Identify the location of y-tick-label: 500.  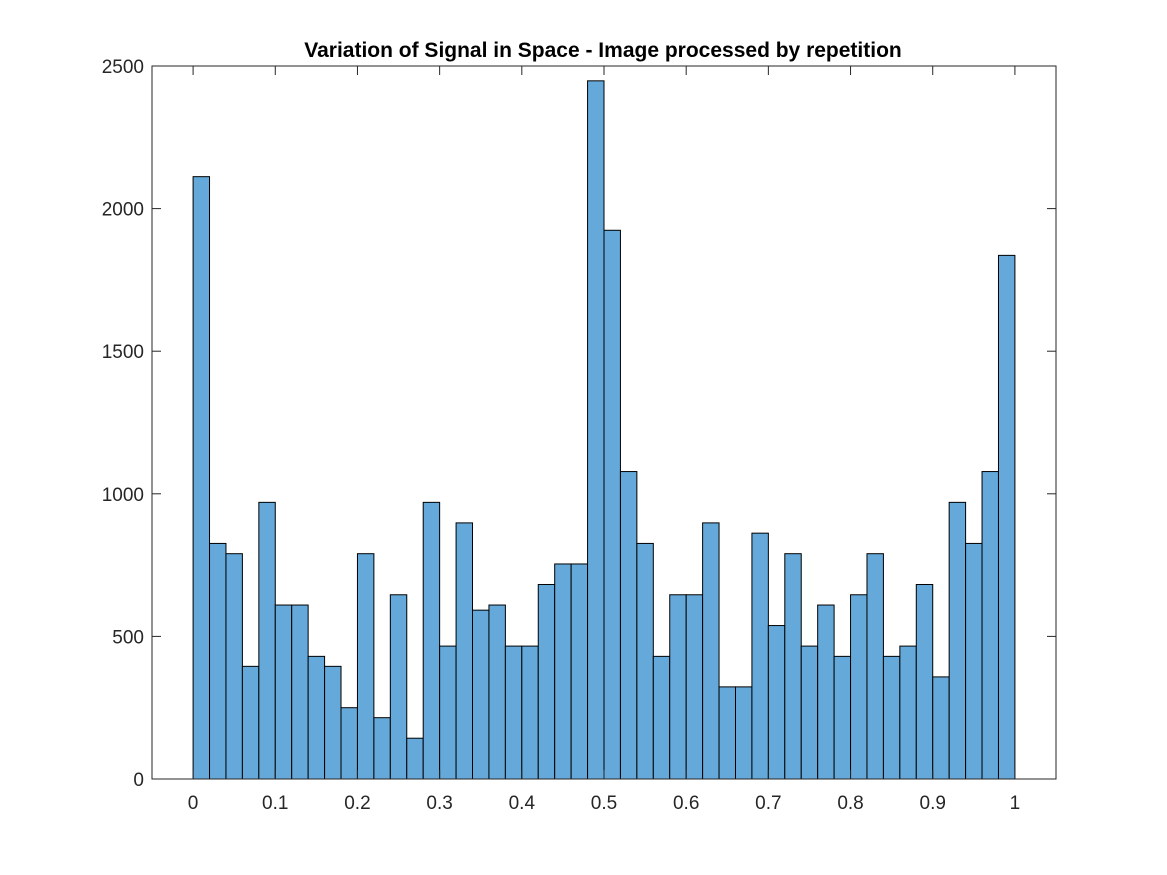
(128, 637).